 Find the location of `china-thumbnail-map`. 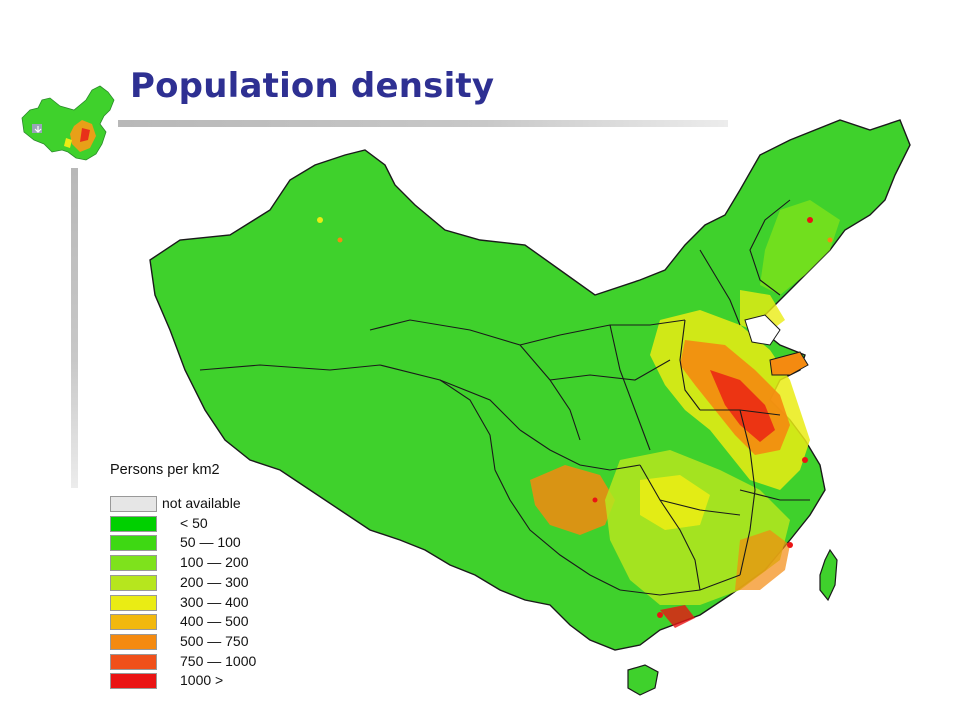

china-thumbnail-map is located at coordinates (68, 123).